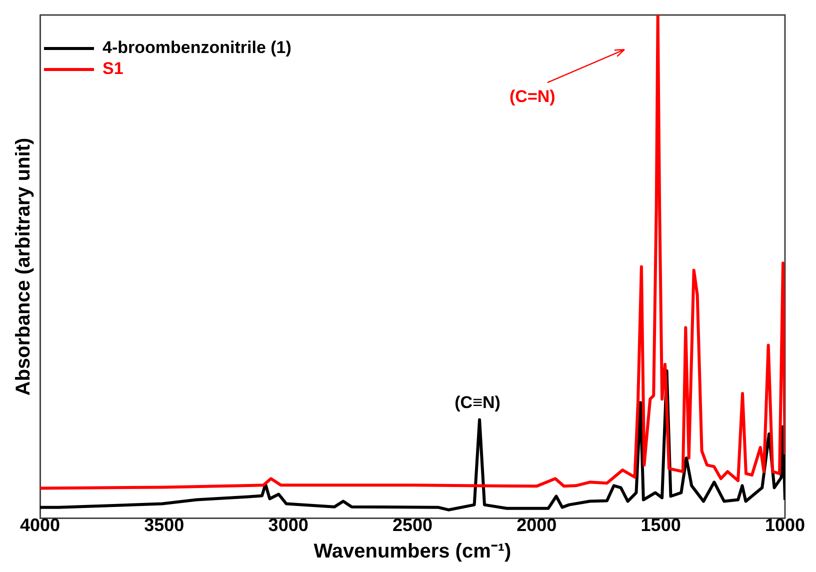 This screenshot has height=572, width=816. What do you see at coordinates (413, 551) in the screenshot?
I see `x-axis-title: Wavenumbers (cm⁻¹)` at bounding box center [413, 551].